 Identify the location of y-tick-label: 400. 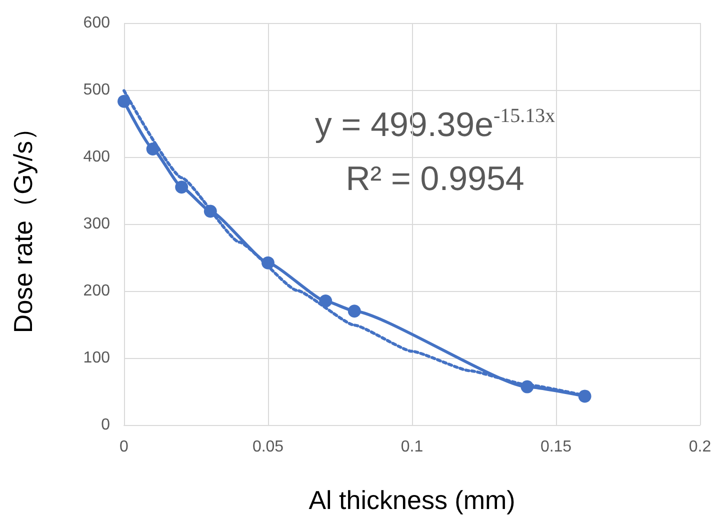
(96, 157).